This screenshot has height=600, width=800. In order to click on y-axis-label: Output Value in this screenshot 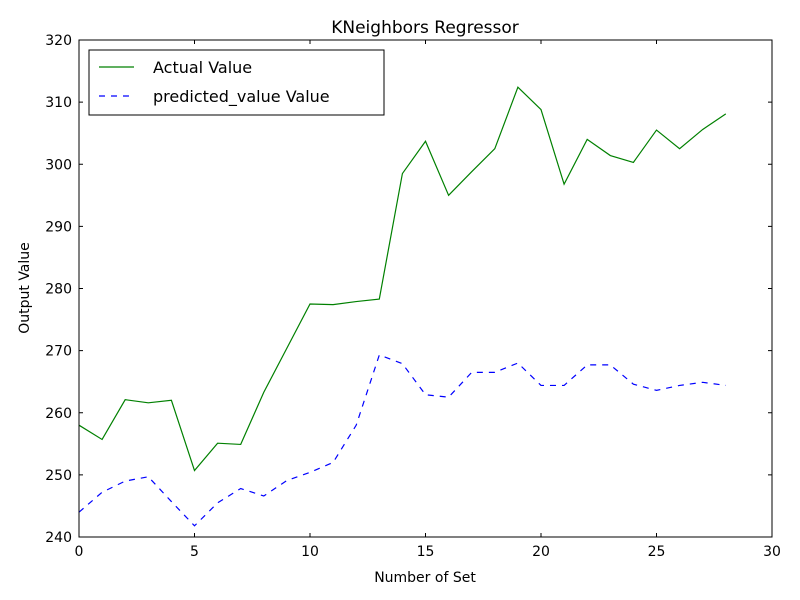, I will do `click(25, 288)`.